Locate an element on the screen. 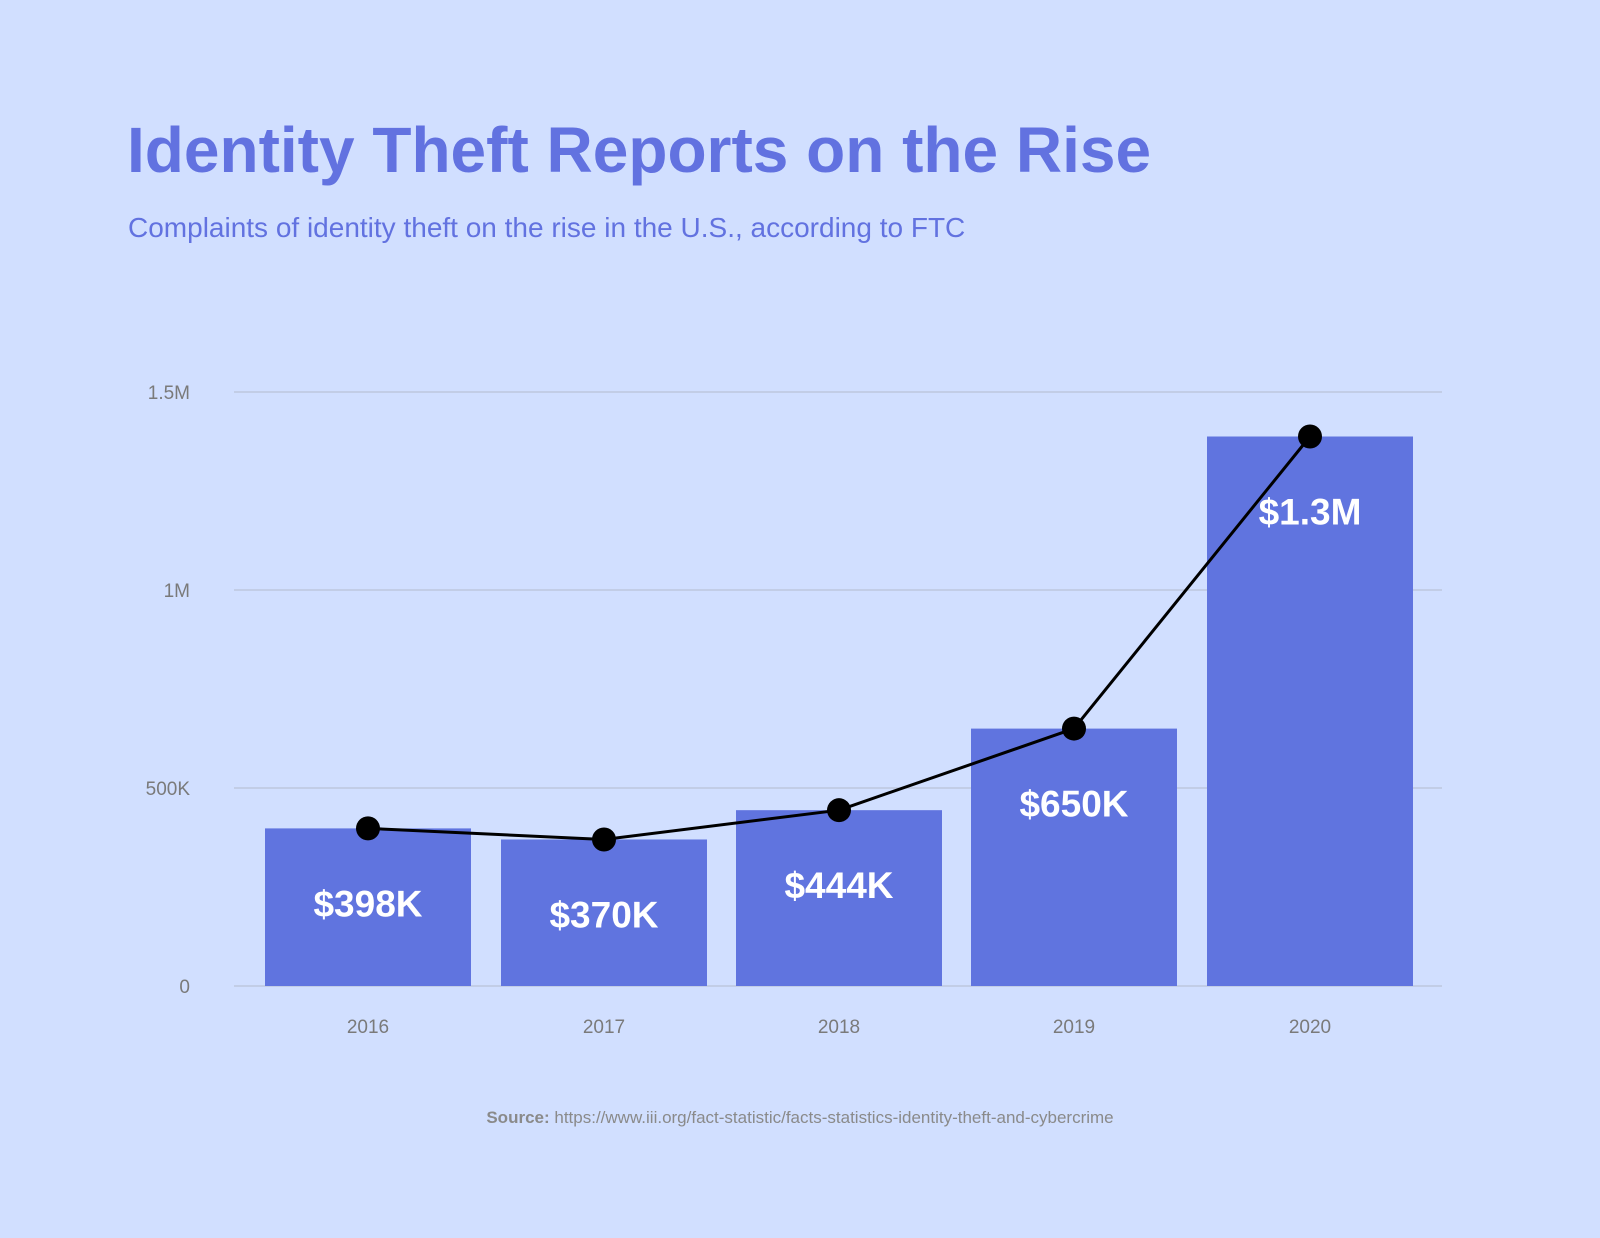 Image resolution: width=1600 pixels, height=1238 pixels. data-label: $370K is located at coordinates (603, 914).